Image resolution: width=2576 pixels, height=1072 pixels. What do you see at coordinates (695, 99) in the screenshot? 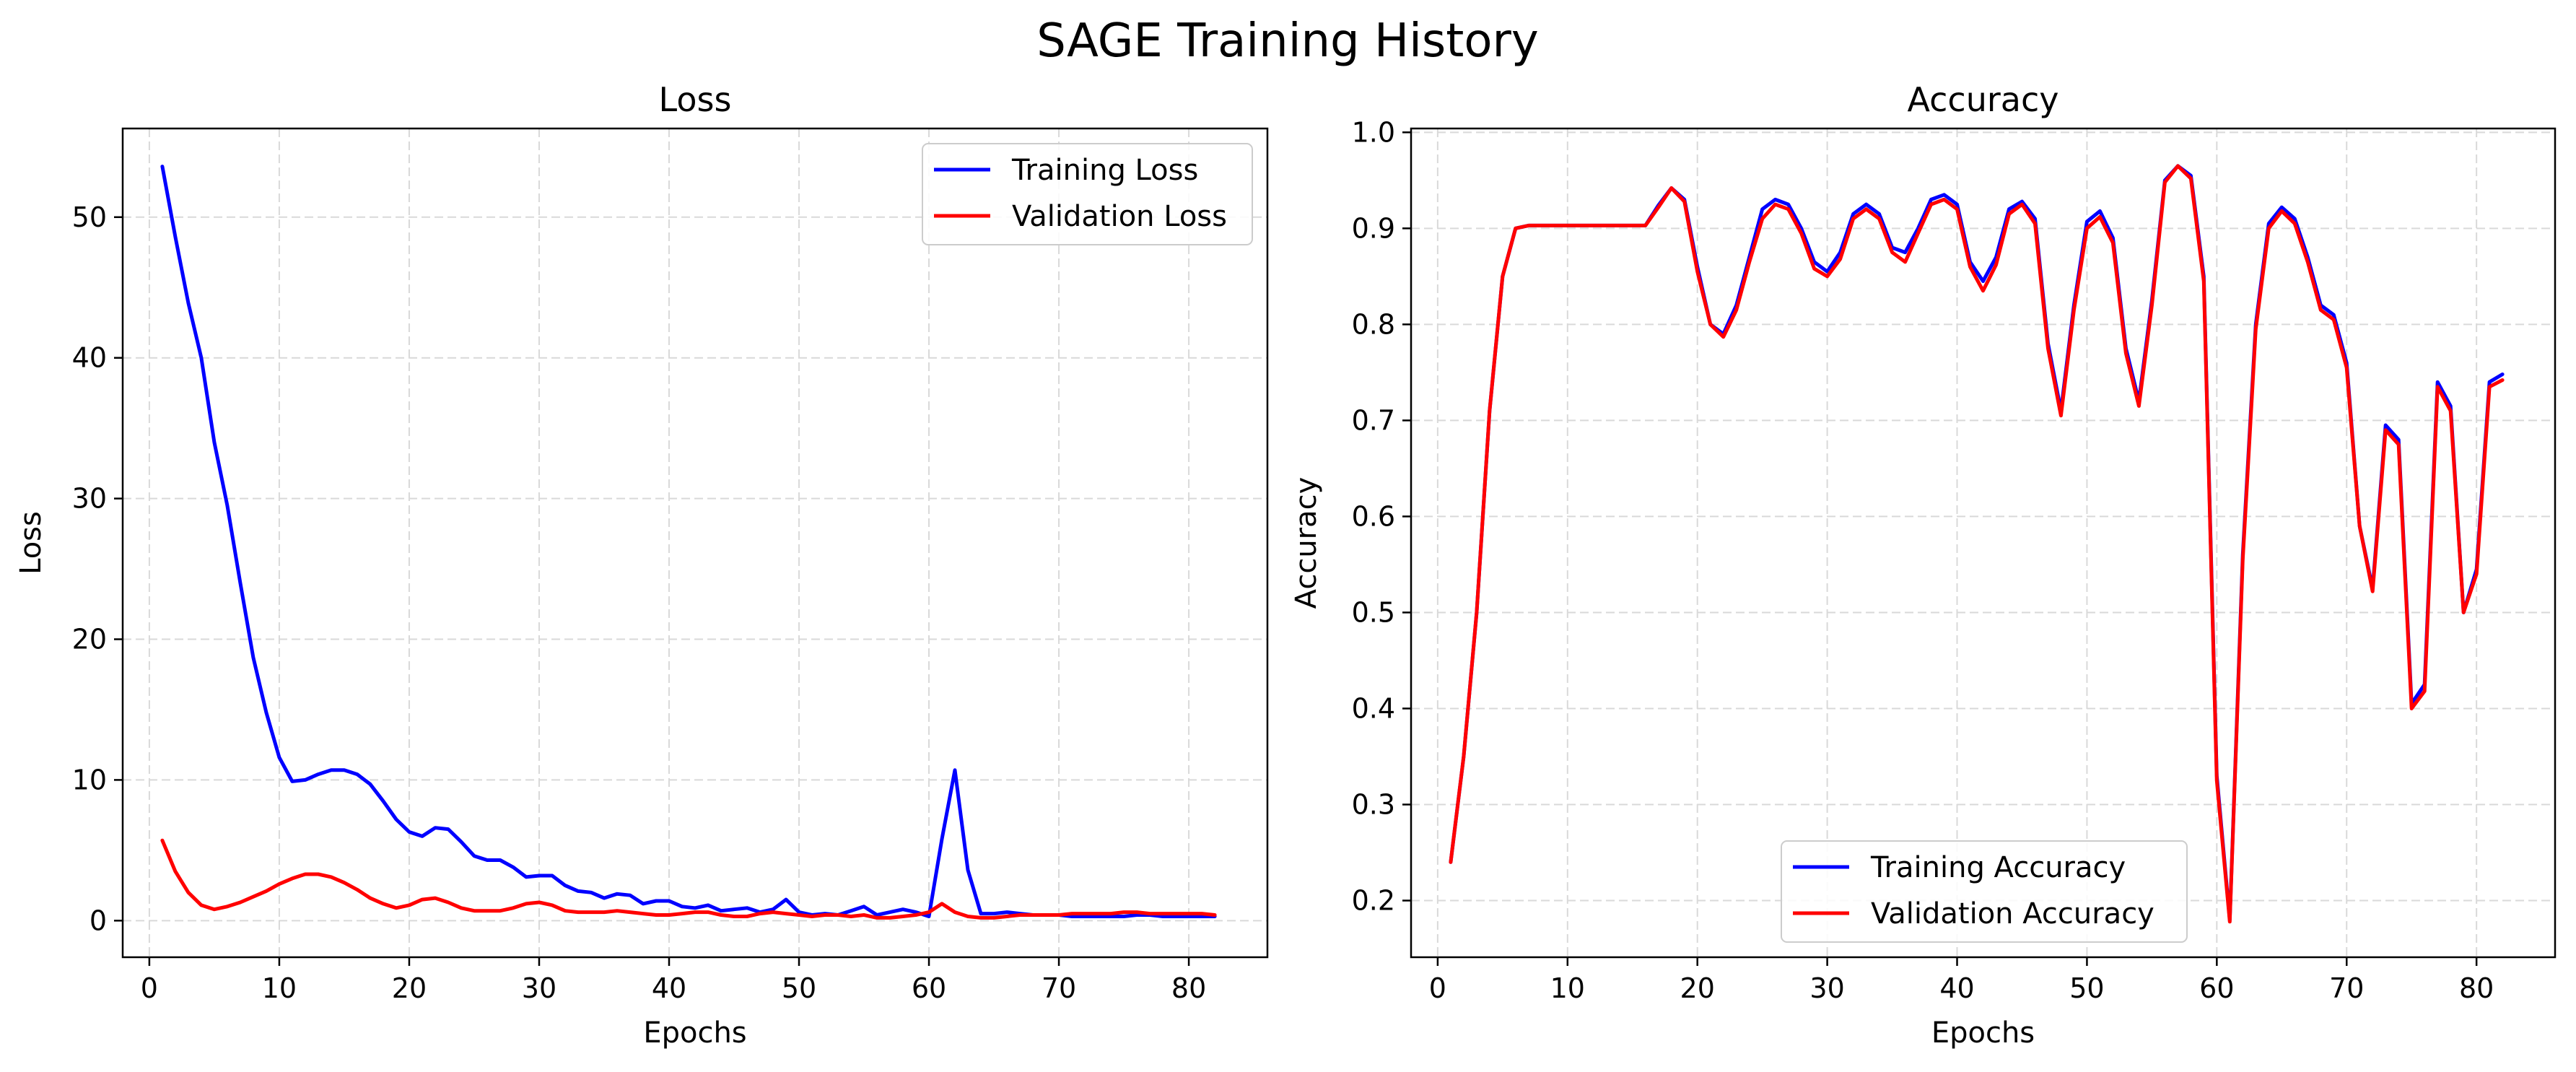
I see `loss-title: Loss` at bounding box center [695, 99].